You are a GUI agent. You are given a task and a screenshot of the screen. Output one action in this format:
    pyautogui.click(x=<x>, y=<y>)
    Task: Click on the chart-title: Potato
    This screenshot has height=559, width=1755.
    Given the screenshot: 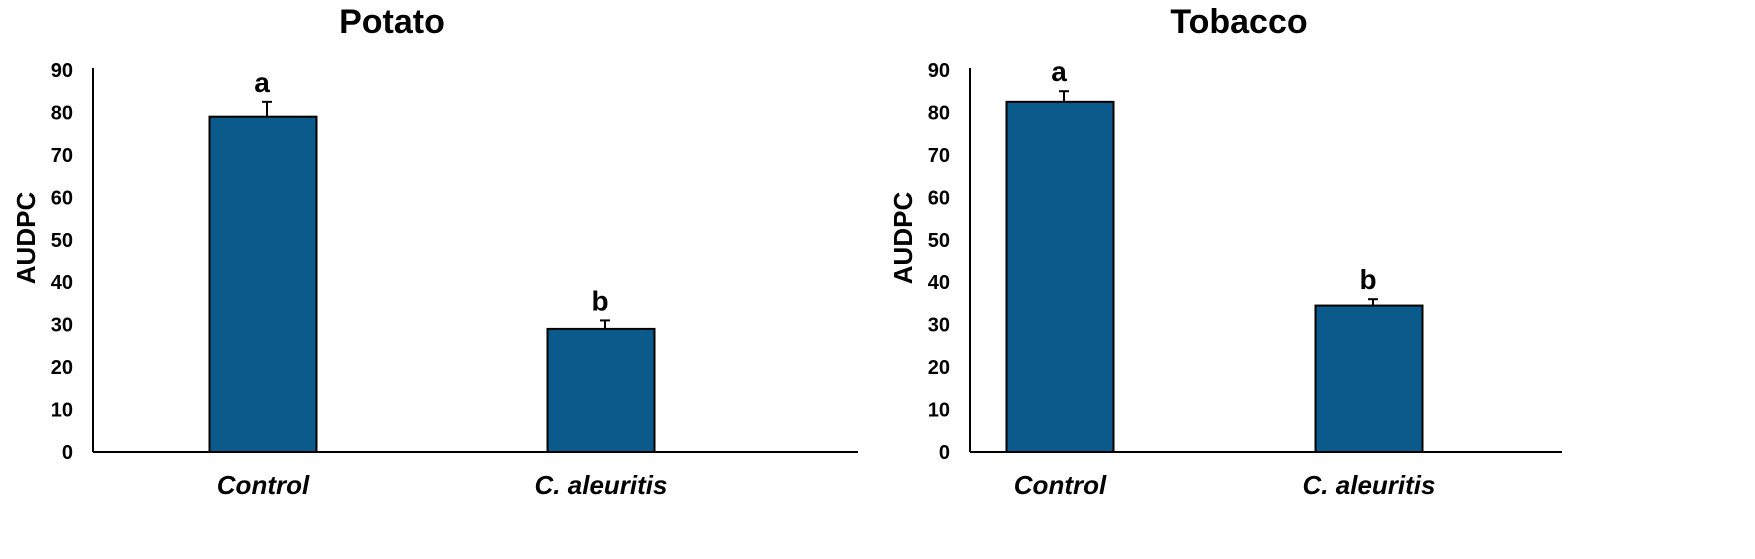 What is the action you would take?
    pyautogui.click(x=392, y=22)
    